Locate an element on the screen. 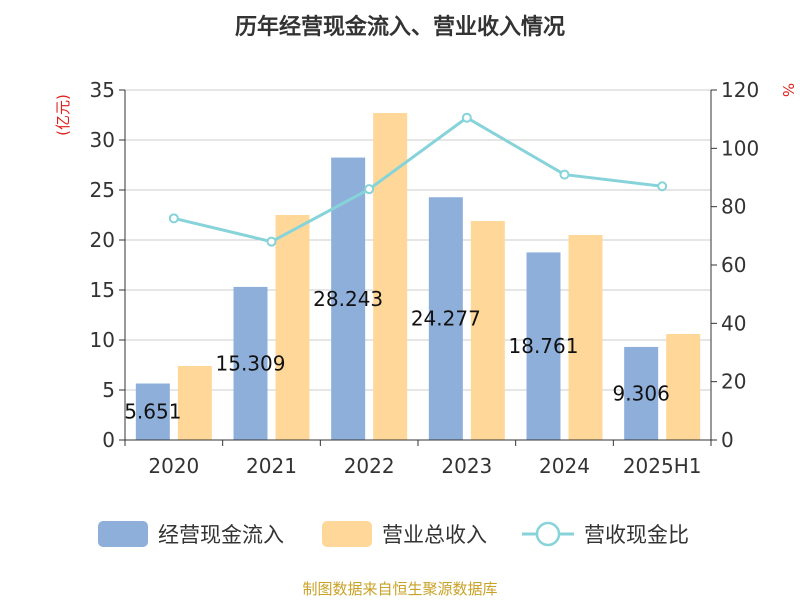  cash-inflow-data-label: 28.243 is located at coordinates (348, 299).